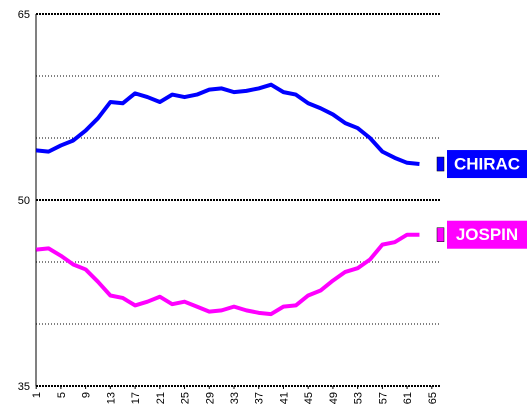  I want to click on x-tick-label: 57, so click(383, 398).